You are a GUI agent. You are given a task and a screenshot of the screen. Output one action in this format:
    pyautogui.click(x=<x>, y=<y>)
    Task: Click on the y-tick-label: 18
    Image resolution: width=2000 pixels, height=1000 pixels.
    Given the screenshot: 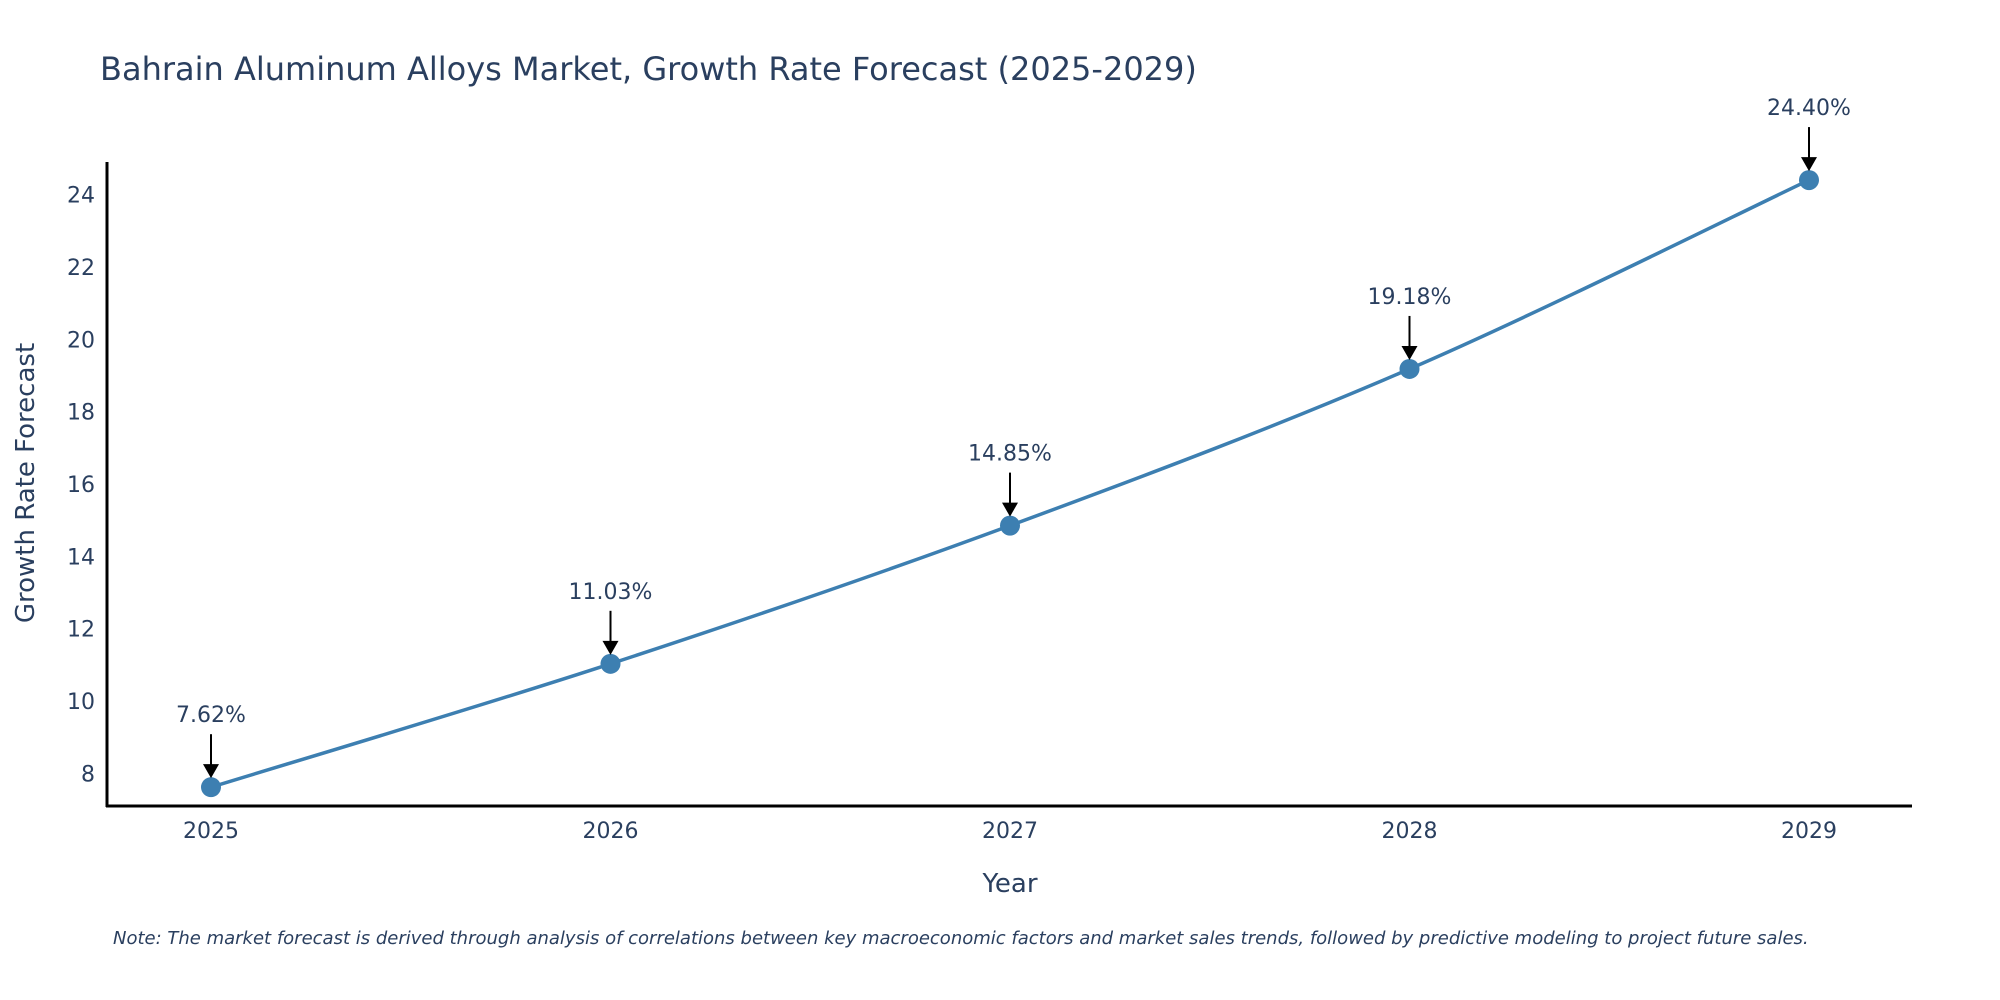 What is the action you would take?
    pyautogui.click(x=81, y=413)
    